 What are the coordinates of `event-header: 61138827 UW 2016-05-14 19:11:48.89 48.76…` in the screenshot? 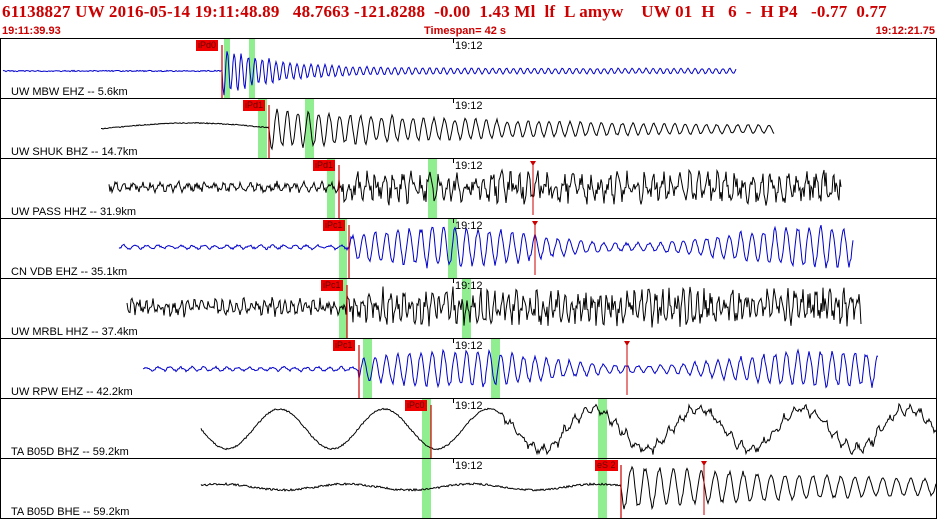 It's located at (468, 12).